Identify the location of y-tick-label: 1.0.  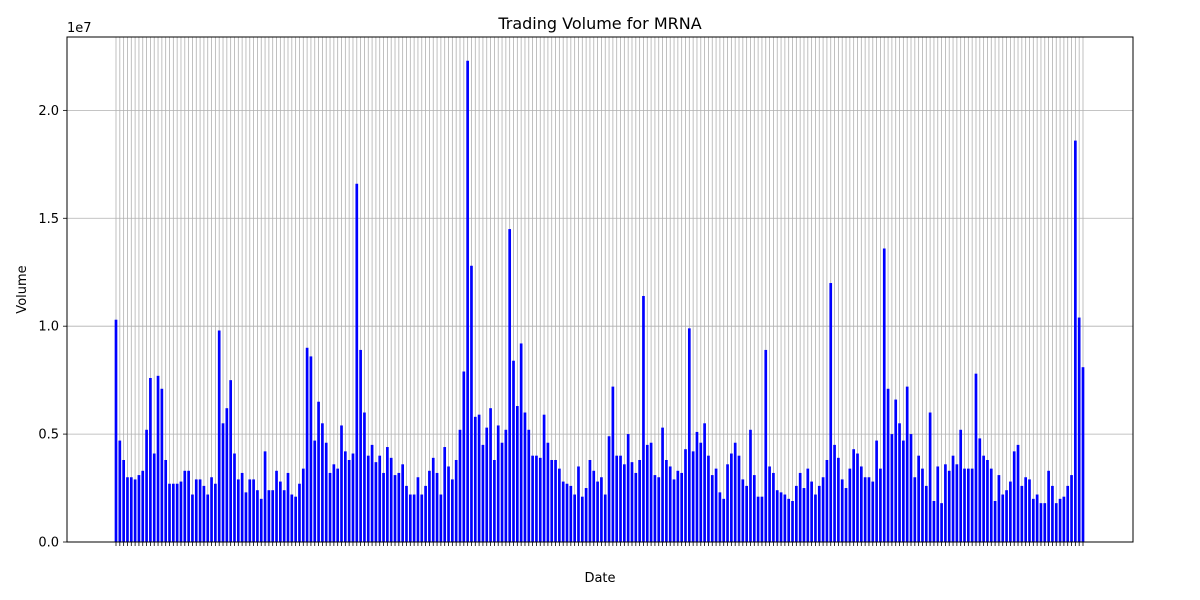
(48, 327).